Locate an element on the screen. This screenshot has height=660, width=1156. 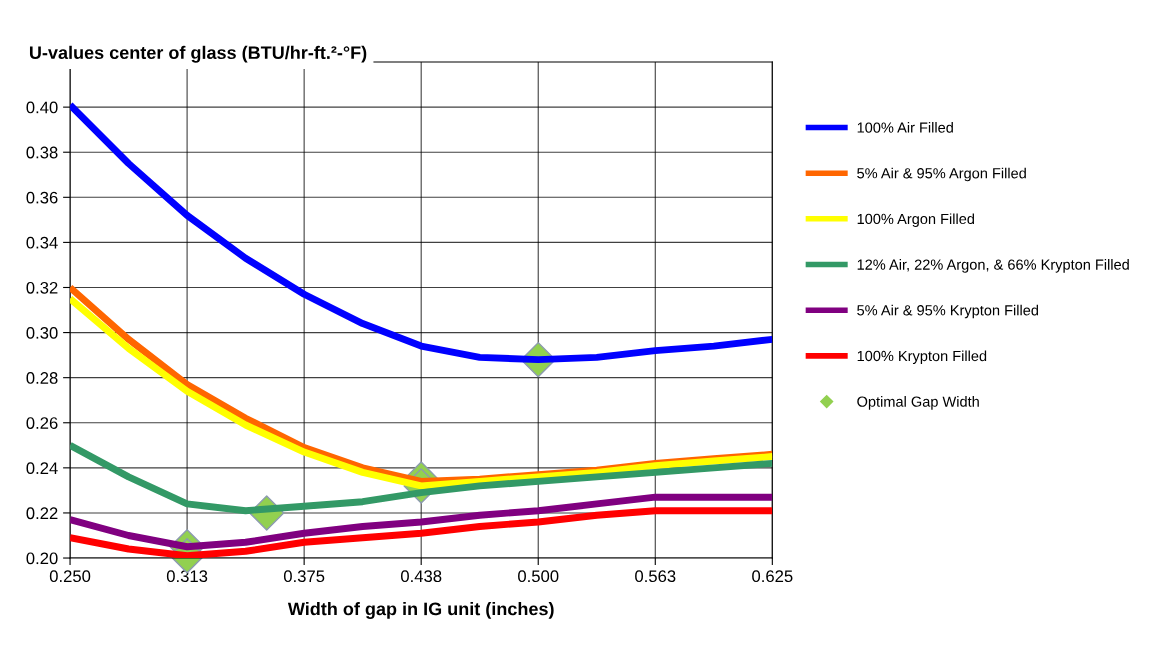
x-tick-label: 0.625 is located at coordinates (772, 576).